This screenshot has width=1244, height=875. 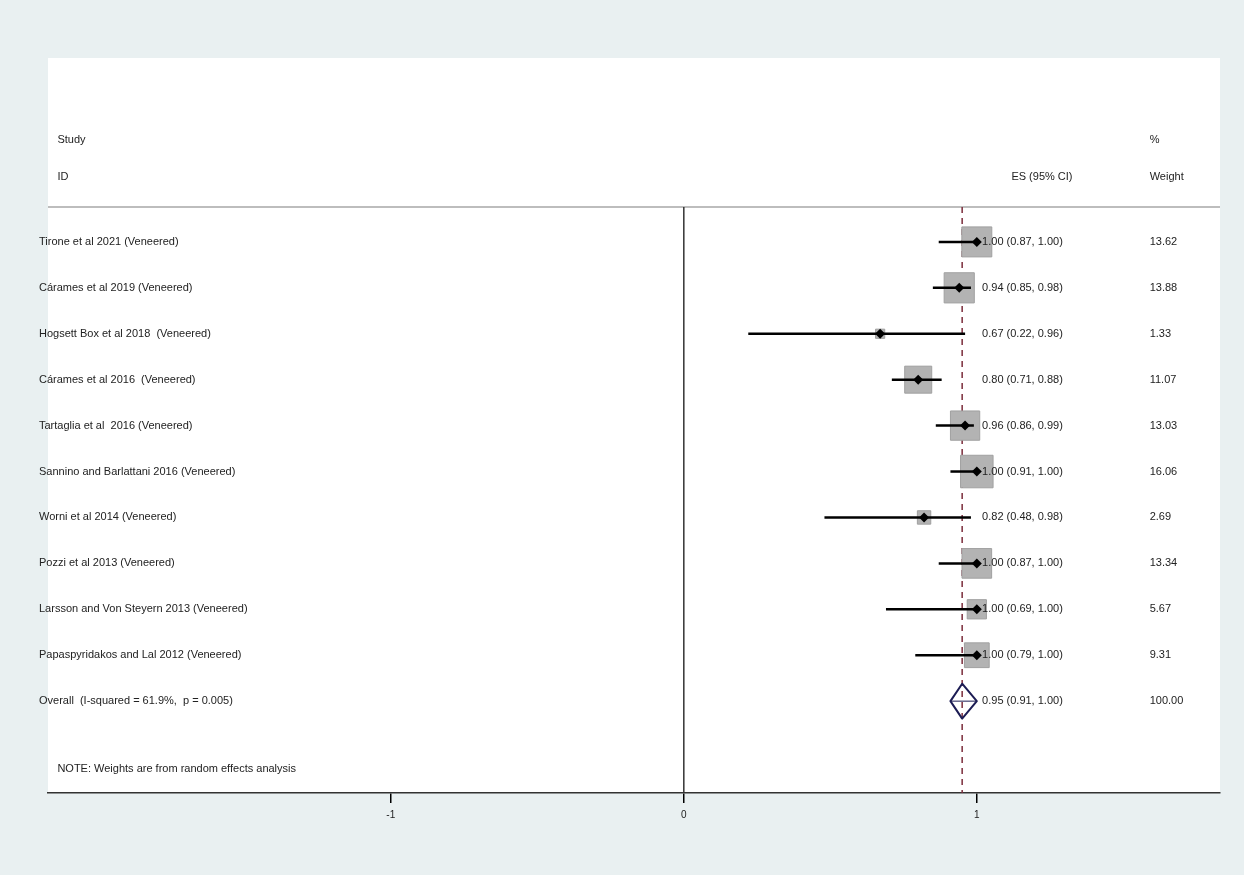 I want to click on y-tick-label: Papaspyridakos and Lal 2012 (Veneered), so click(x=140, y=654).